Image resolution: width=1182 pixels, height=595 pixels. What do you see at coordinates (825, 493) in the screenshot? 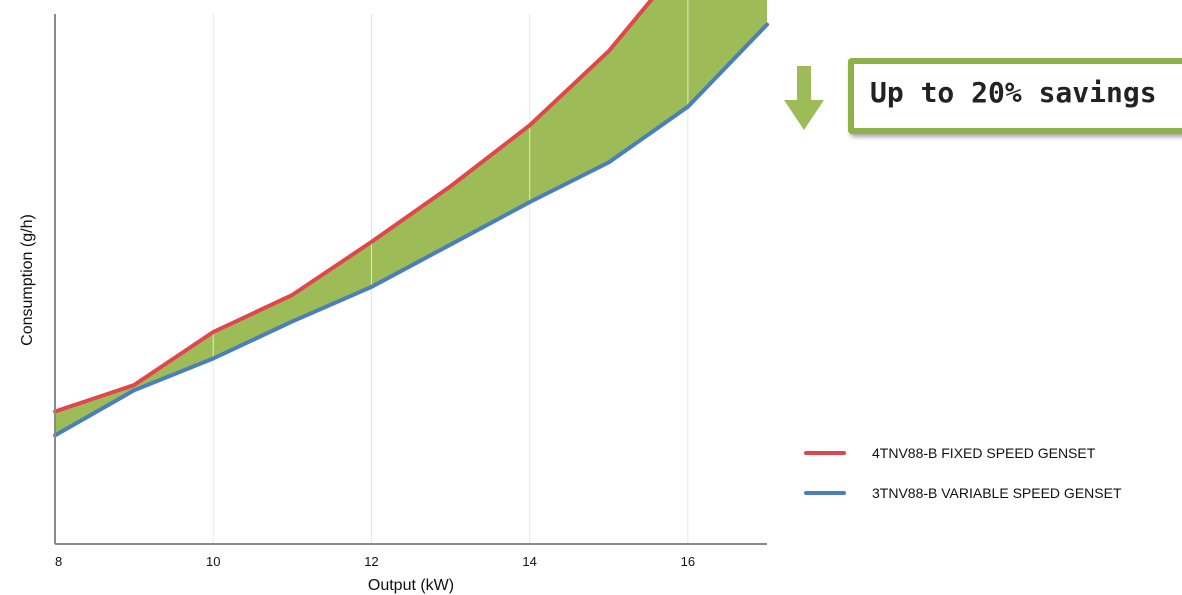
I see `legend-swatch-variable` at bounding box center [825, 493].